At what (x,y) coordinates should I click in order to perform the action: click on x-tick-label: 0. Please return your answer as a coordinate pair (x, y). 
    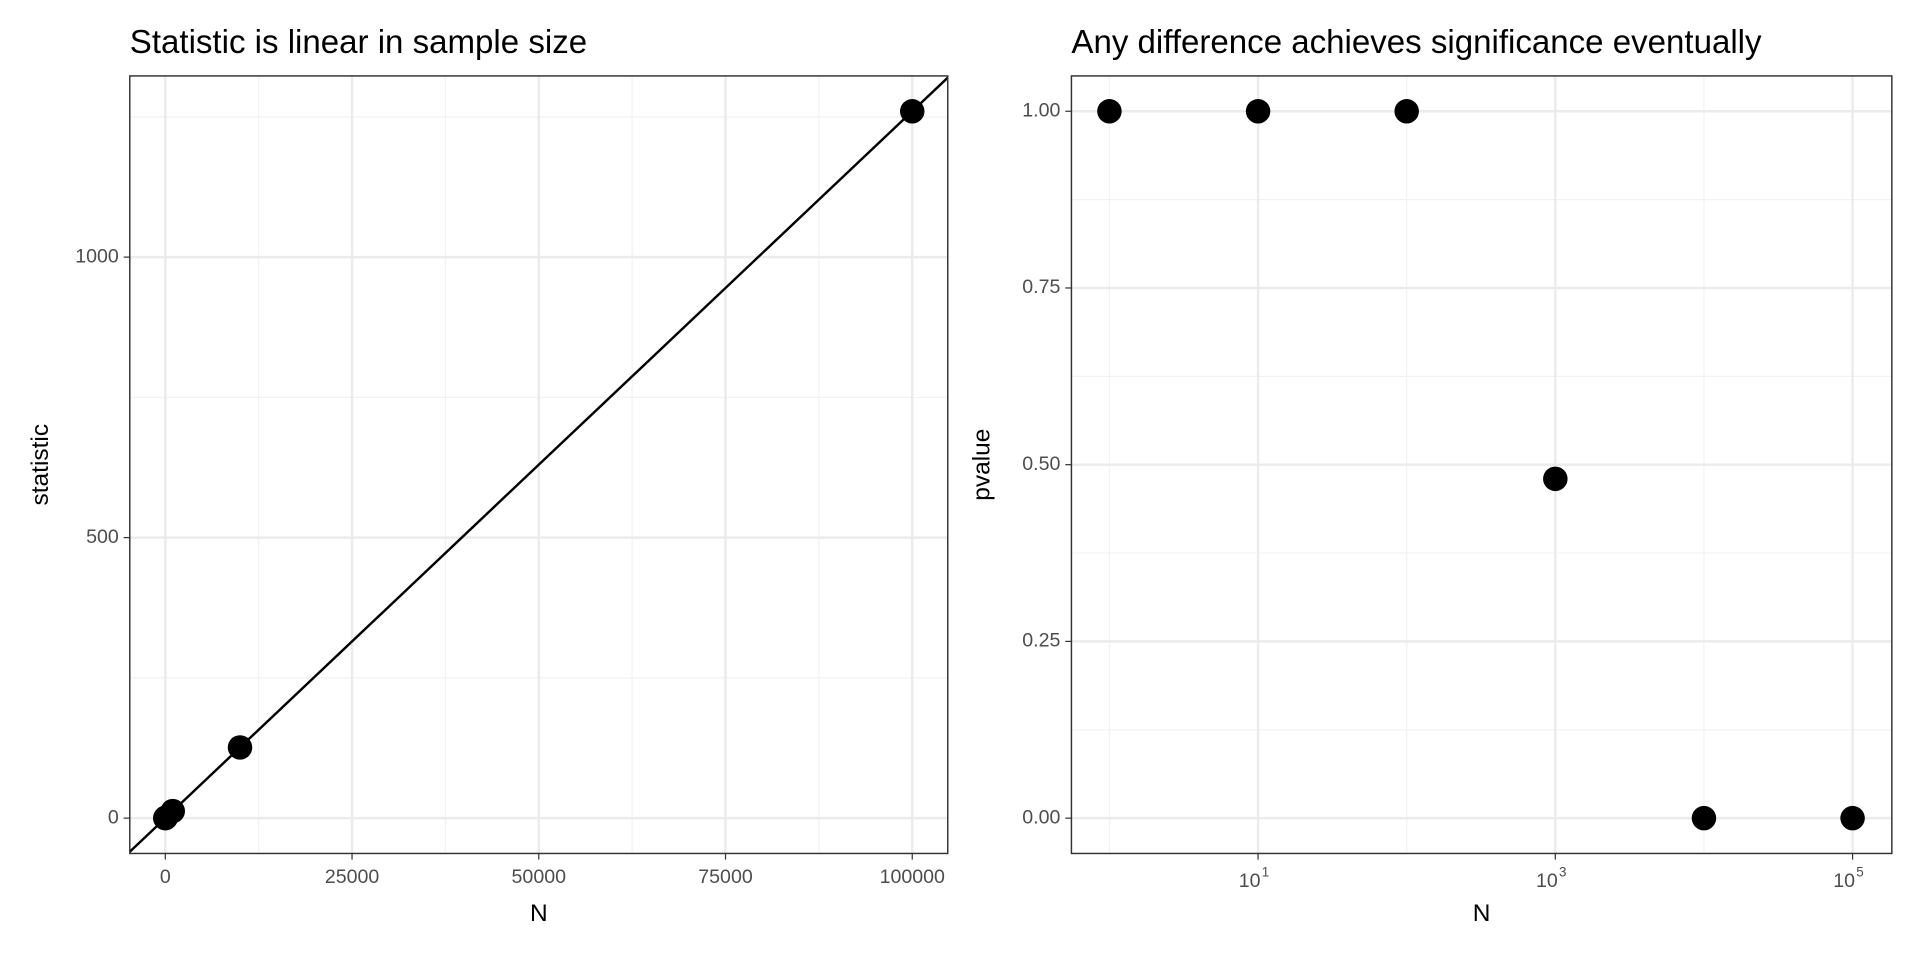
    Looking at the image, I should click on (165, 877).